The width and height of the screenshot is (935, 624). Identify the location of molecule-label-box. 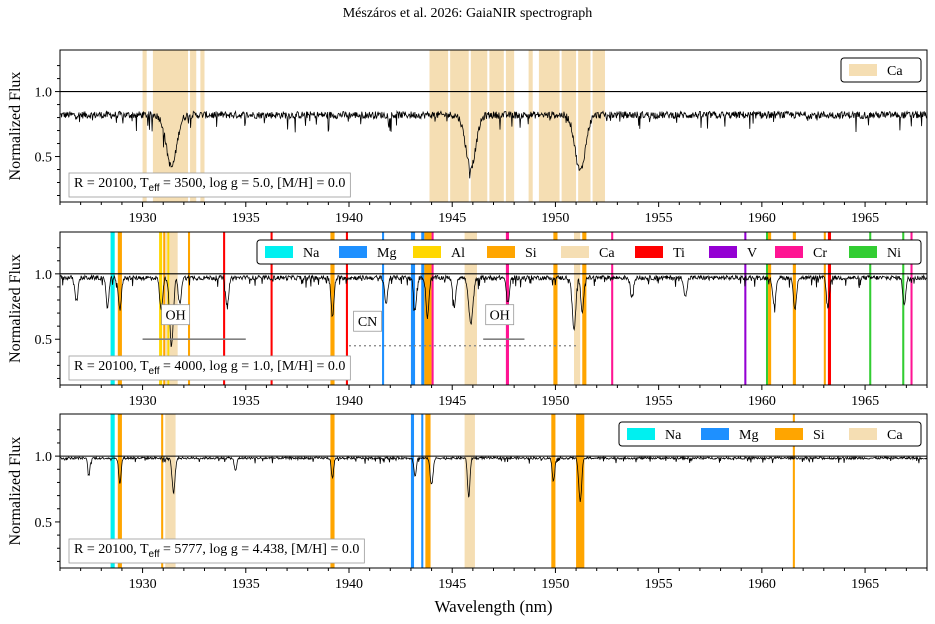
(176, 315).